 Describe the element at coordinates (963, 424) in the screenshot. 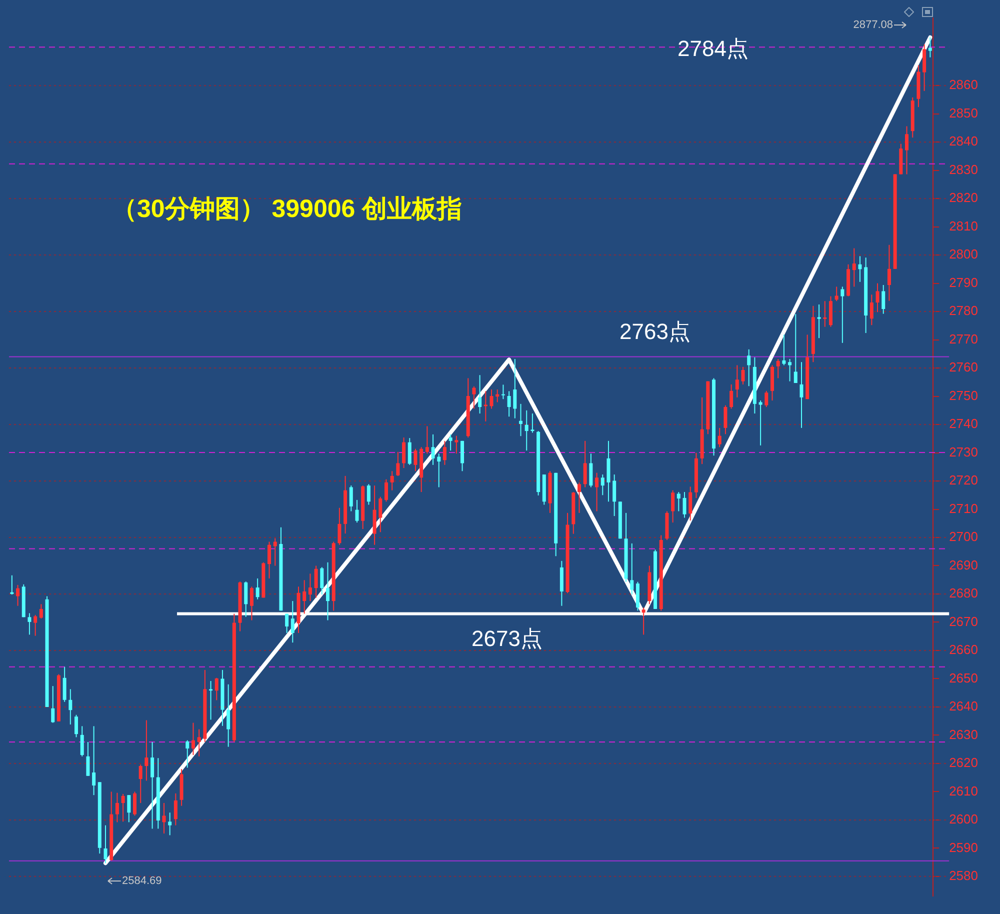

I see `y-tick-label: 2740` at that location.